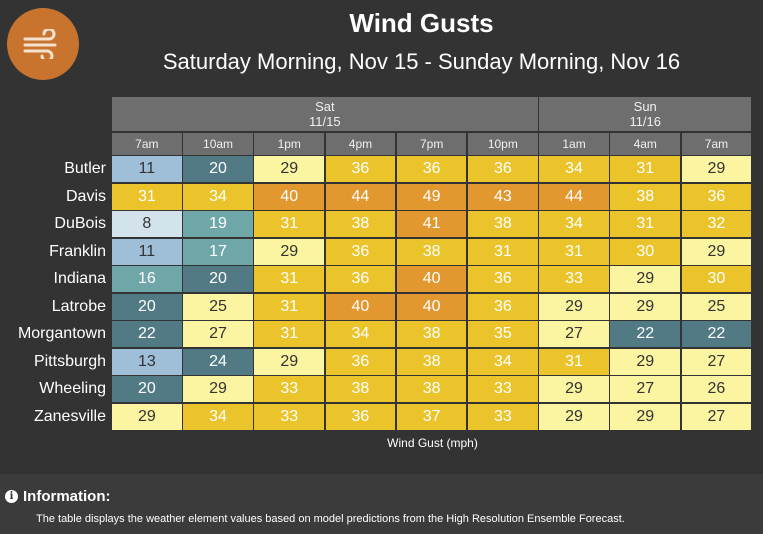  What do you see at coordinates (503, 144) in the screenshot?
I see `time-header: 10pm` at bounding box center [503, 144].